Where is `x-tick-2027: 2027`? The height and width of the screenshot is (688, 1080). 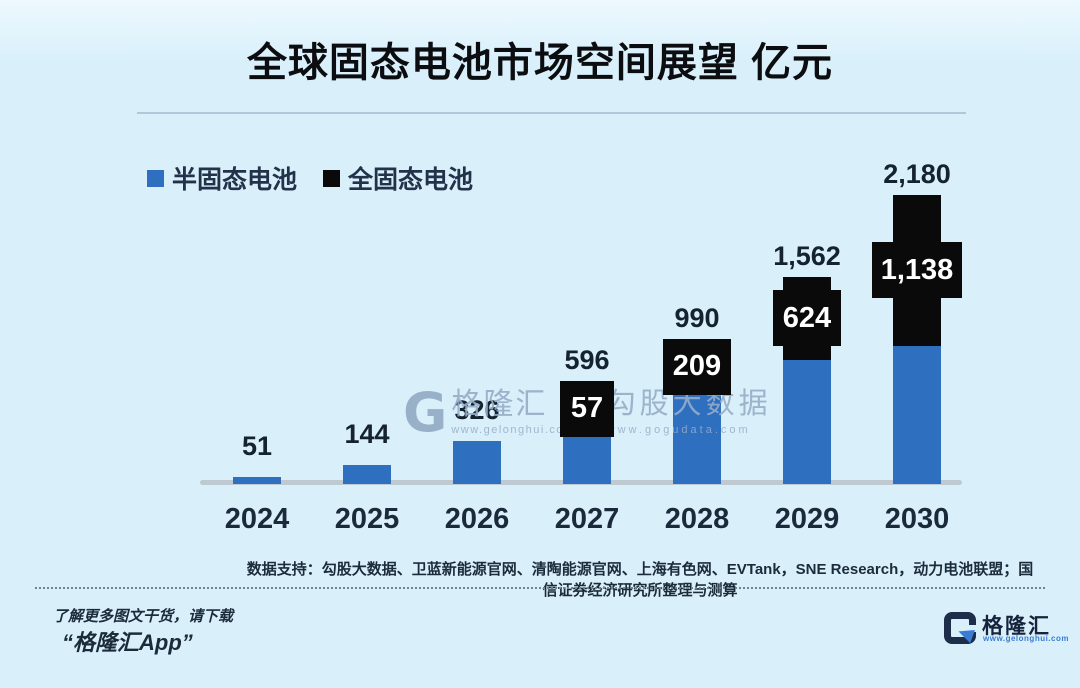
x-tick-2027: 2027 is located at coordinates (587, 519).